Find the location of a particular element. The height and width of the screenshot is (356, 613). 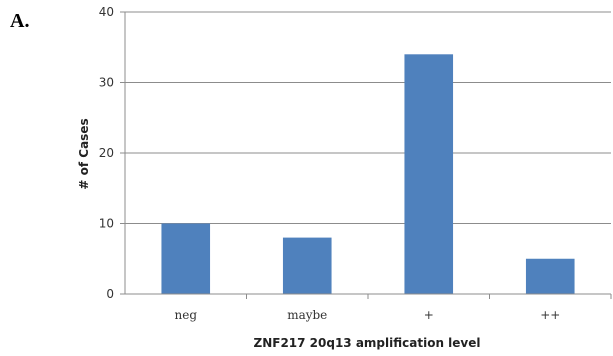

x-tick-label: ++ is located at coordinates (550, 315).